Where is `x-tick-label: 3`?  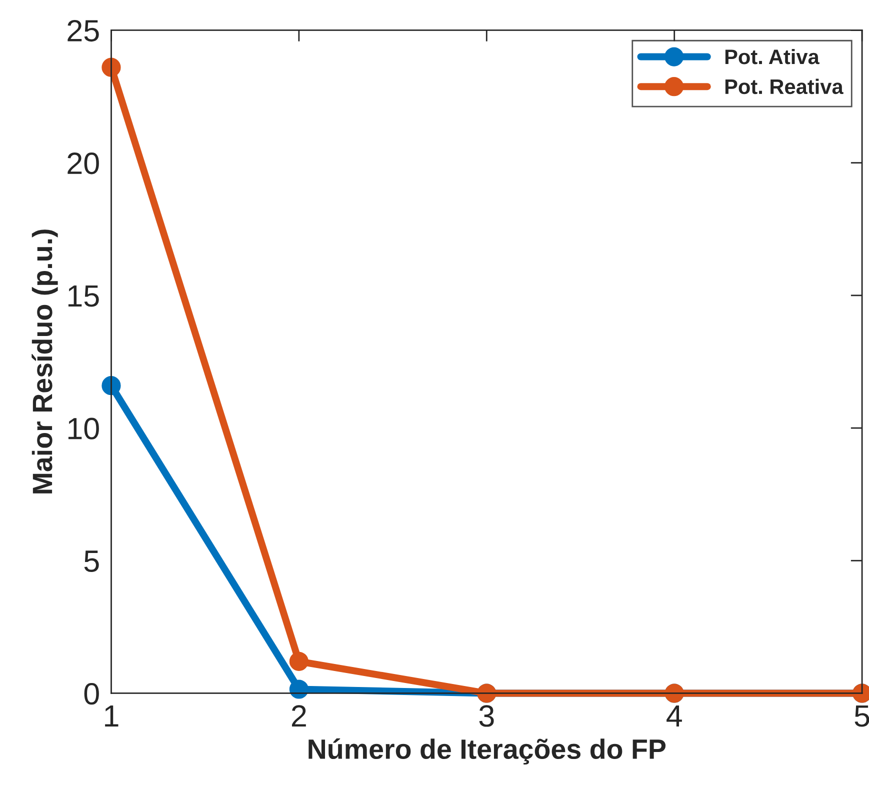 x-tick-label: 3 is located at coordinates (486, 716).